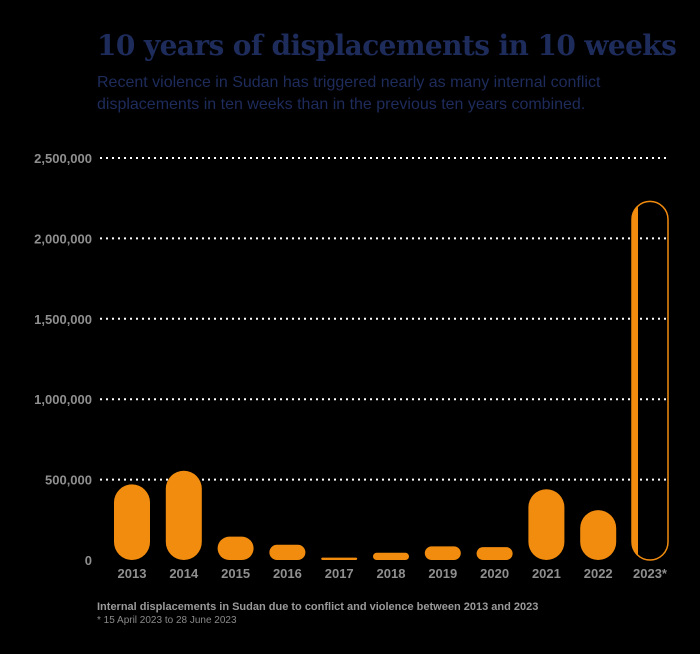 The image size is (700, 654). I want to click on x-tick-label: 2020, so click(494, 573).